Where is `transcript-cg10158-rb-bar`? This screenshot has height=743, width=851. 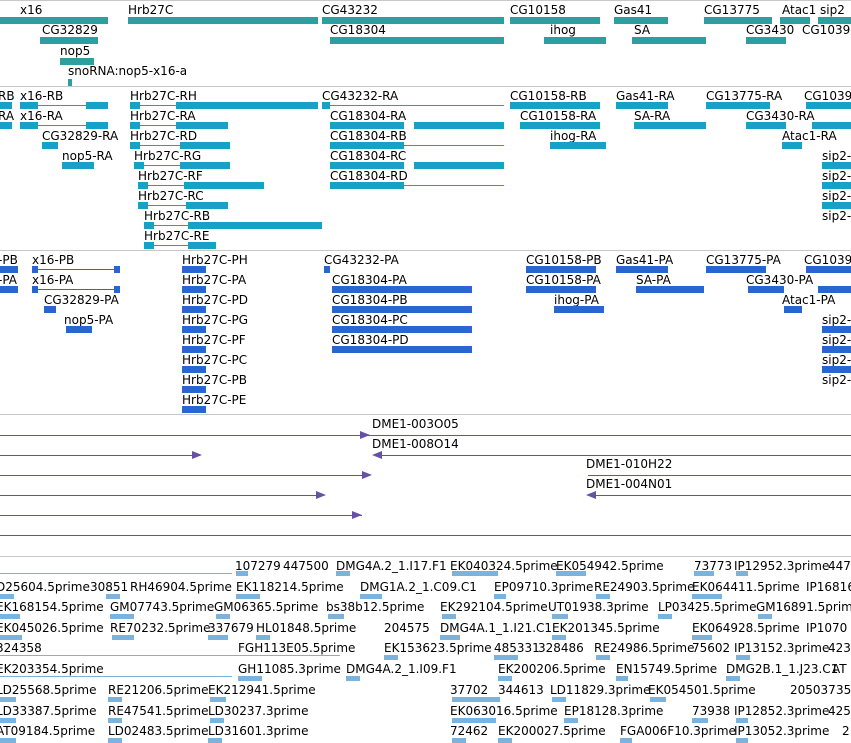
transcript-cg10158-rb-bar is located at coordinates (555, 105).